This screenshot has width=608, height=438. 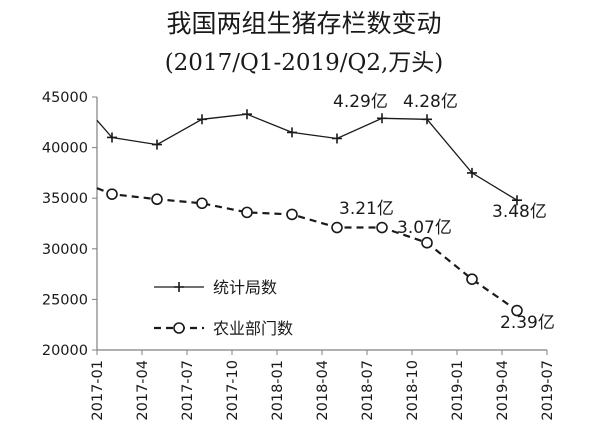 What do you see at coordinates (413, 390) in the screenshot?
I see `x-tick-label: 2018-10` at bounding box center [413, 390].